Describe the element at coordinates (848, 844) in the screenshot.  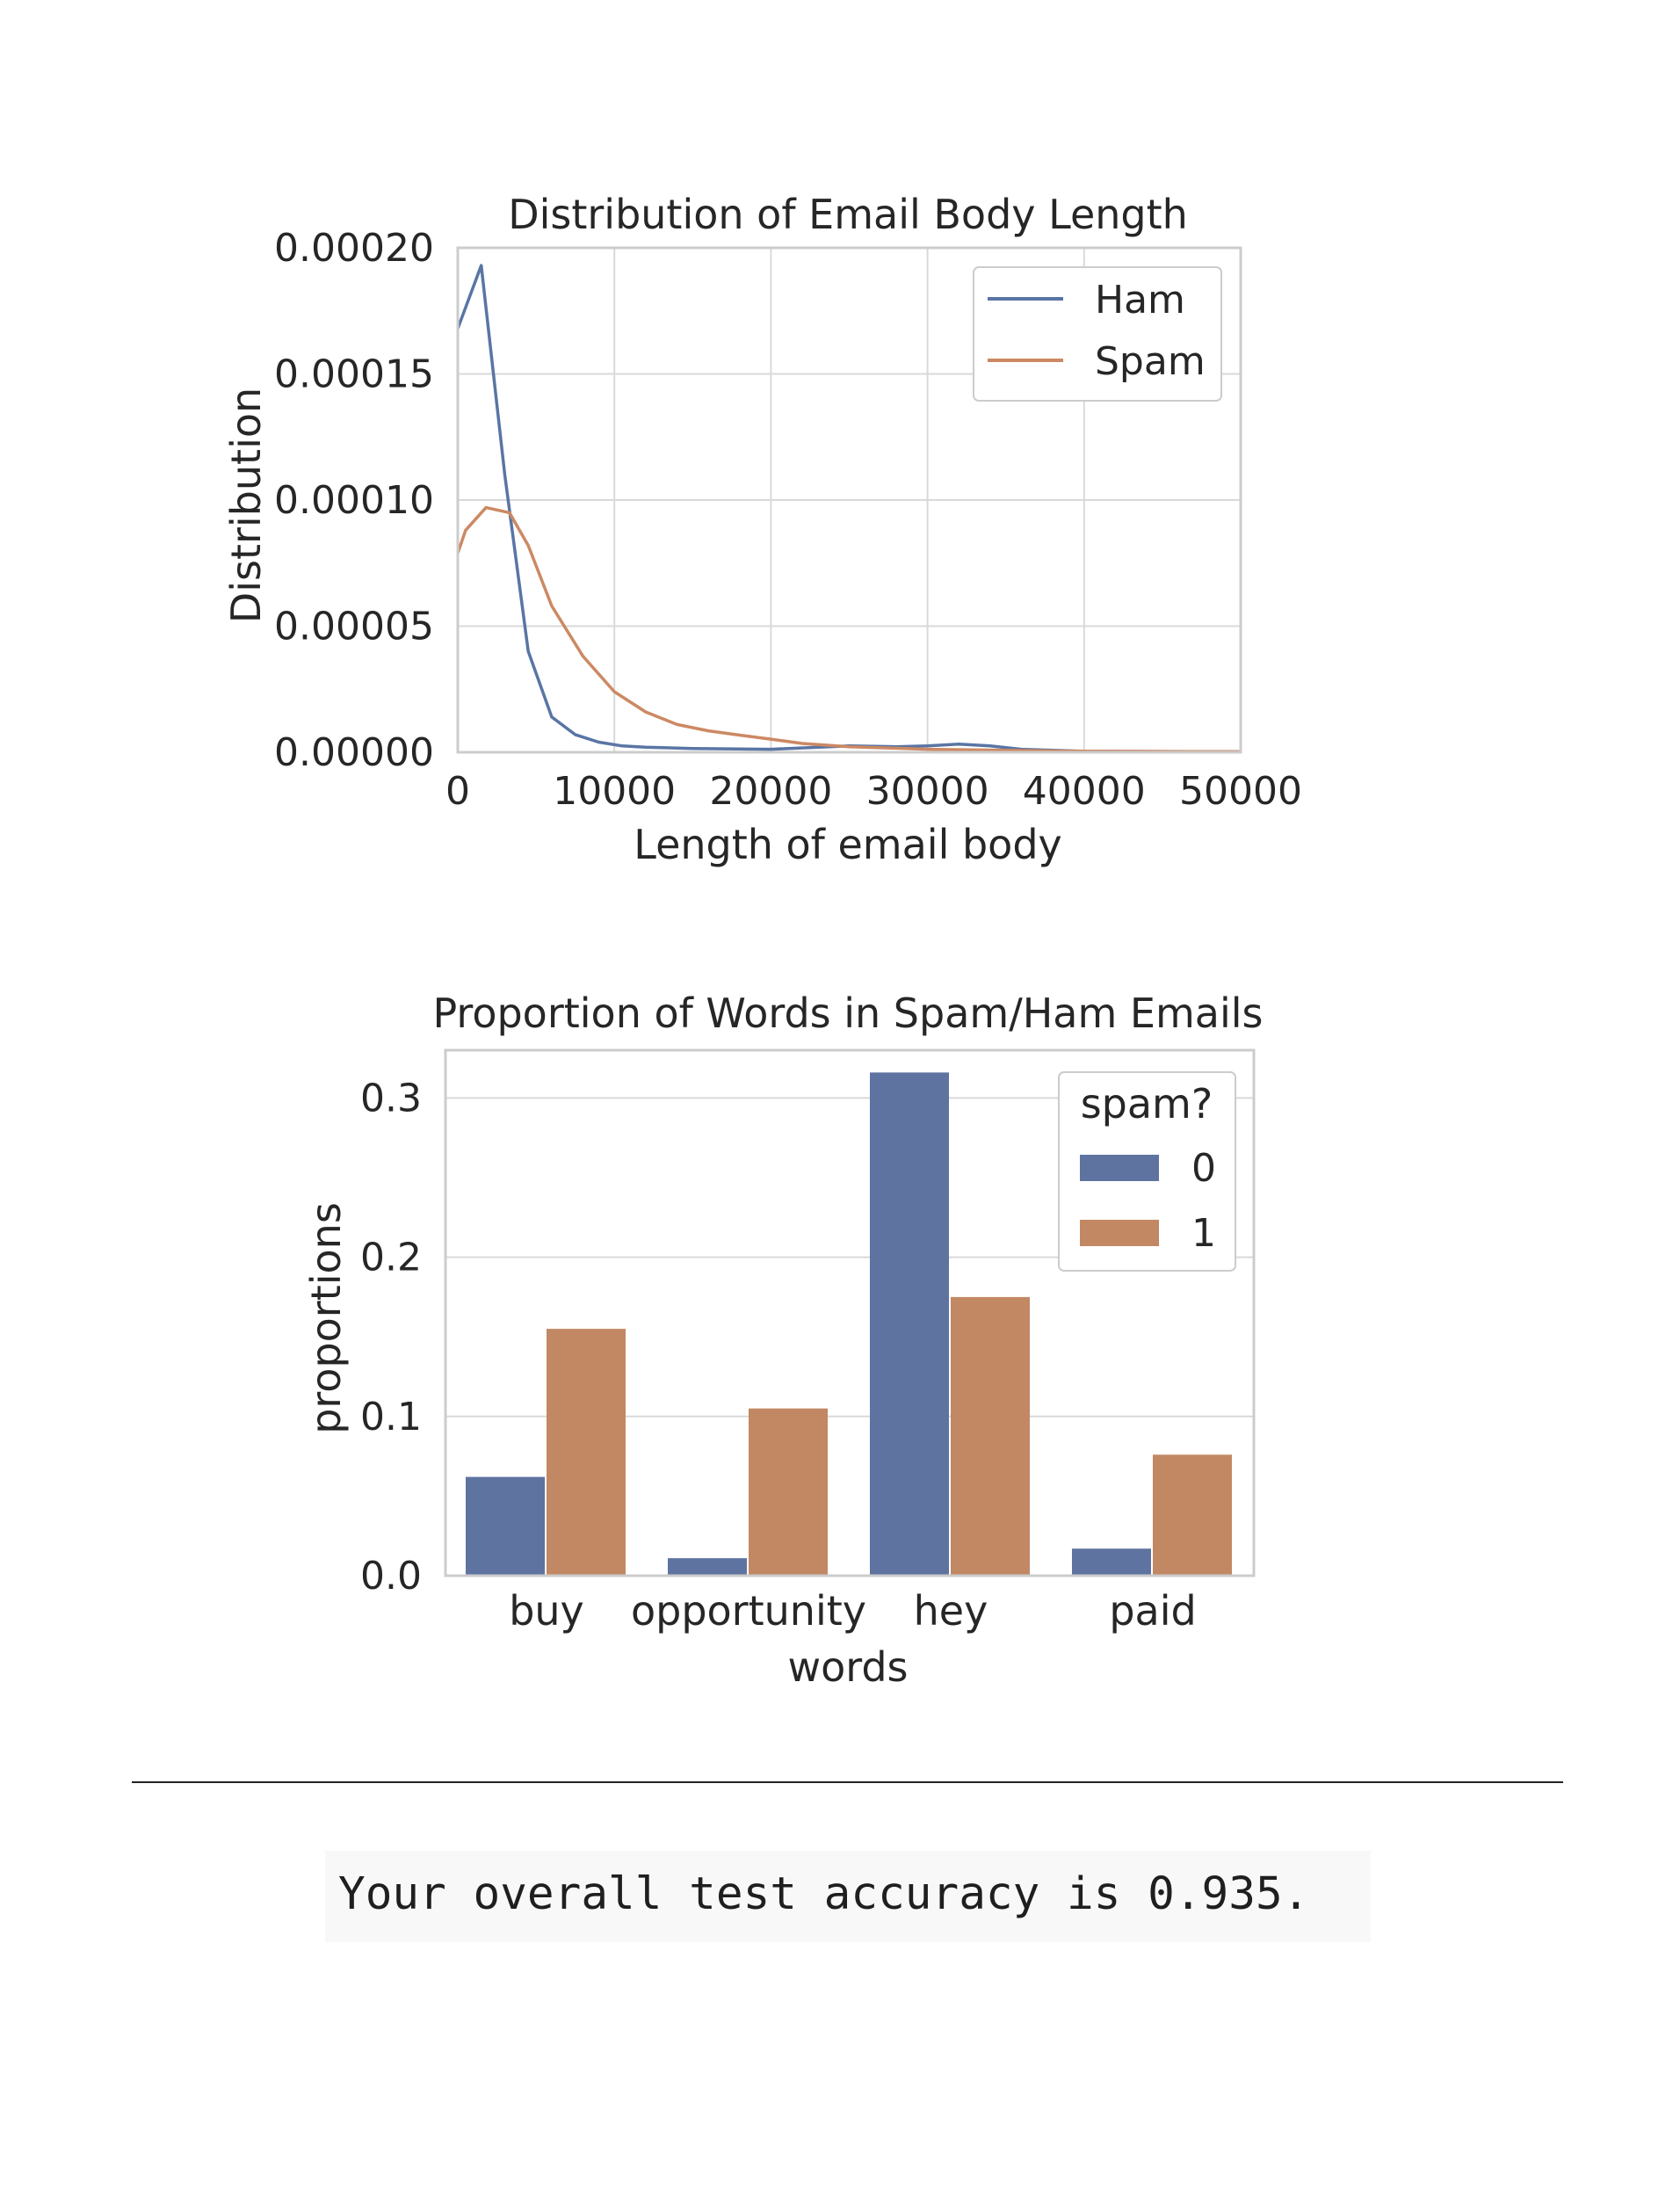
I see `line-chart-xlabel: Length of email body` at that location.